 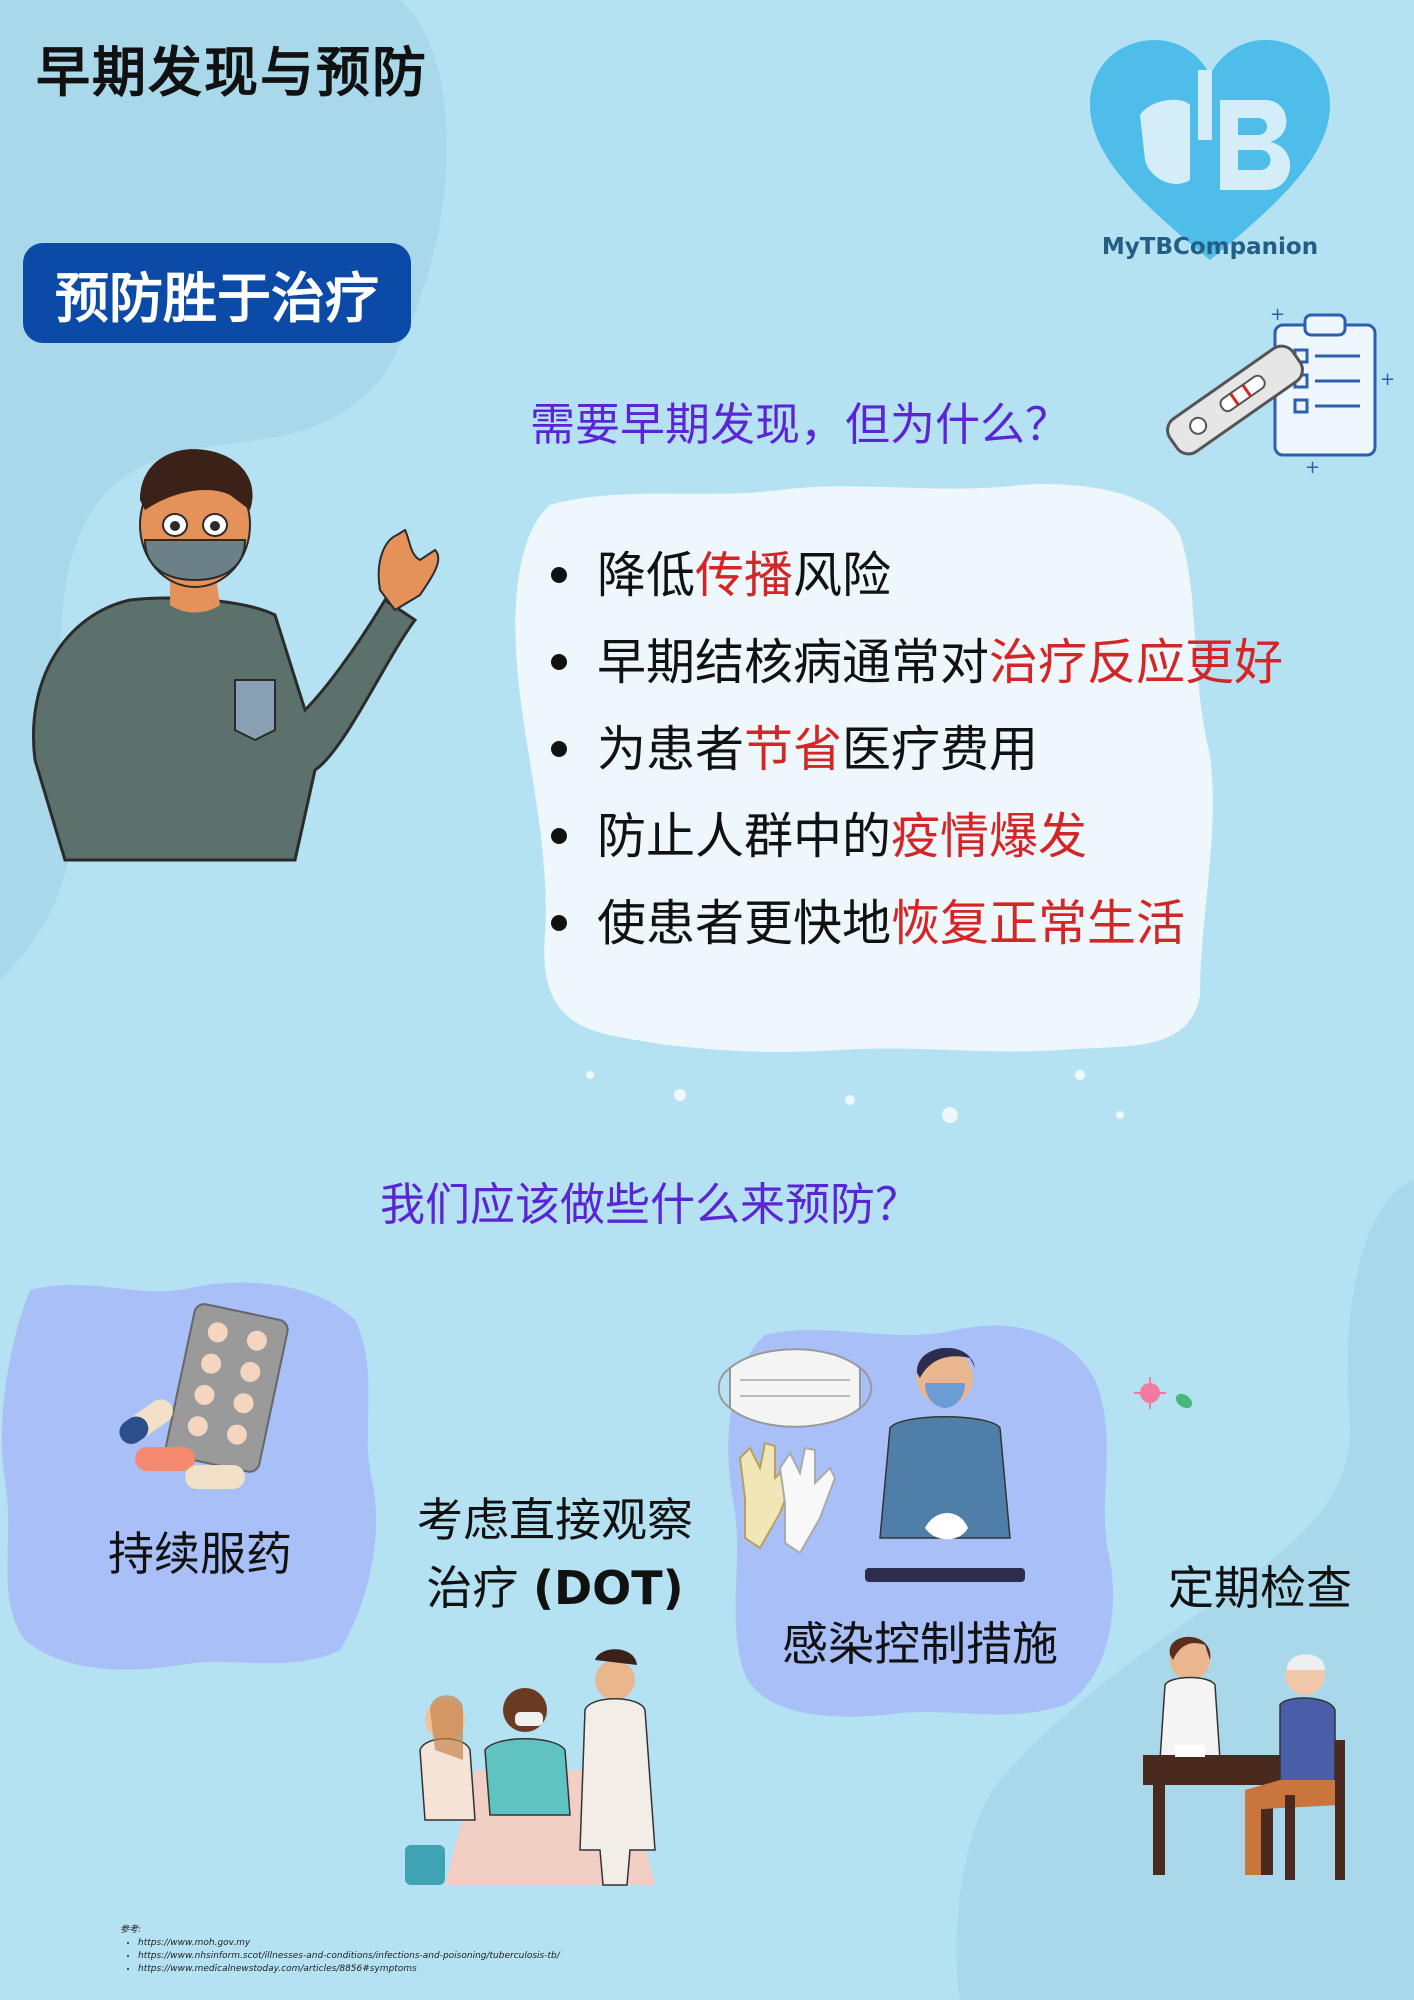 I want to click on doctor-patient-dot-illustration, so click(x=530, y=1767).